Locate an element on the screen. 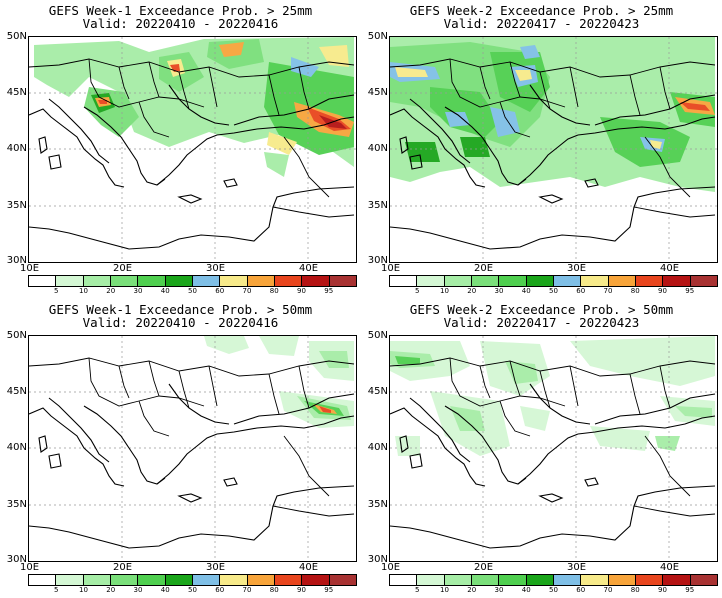 This screenshot has width=722, height=598. lon-label: 10E is located at coordinates (30, 268).